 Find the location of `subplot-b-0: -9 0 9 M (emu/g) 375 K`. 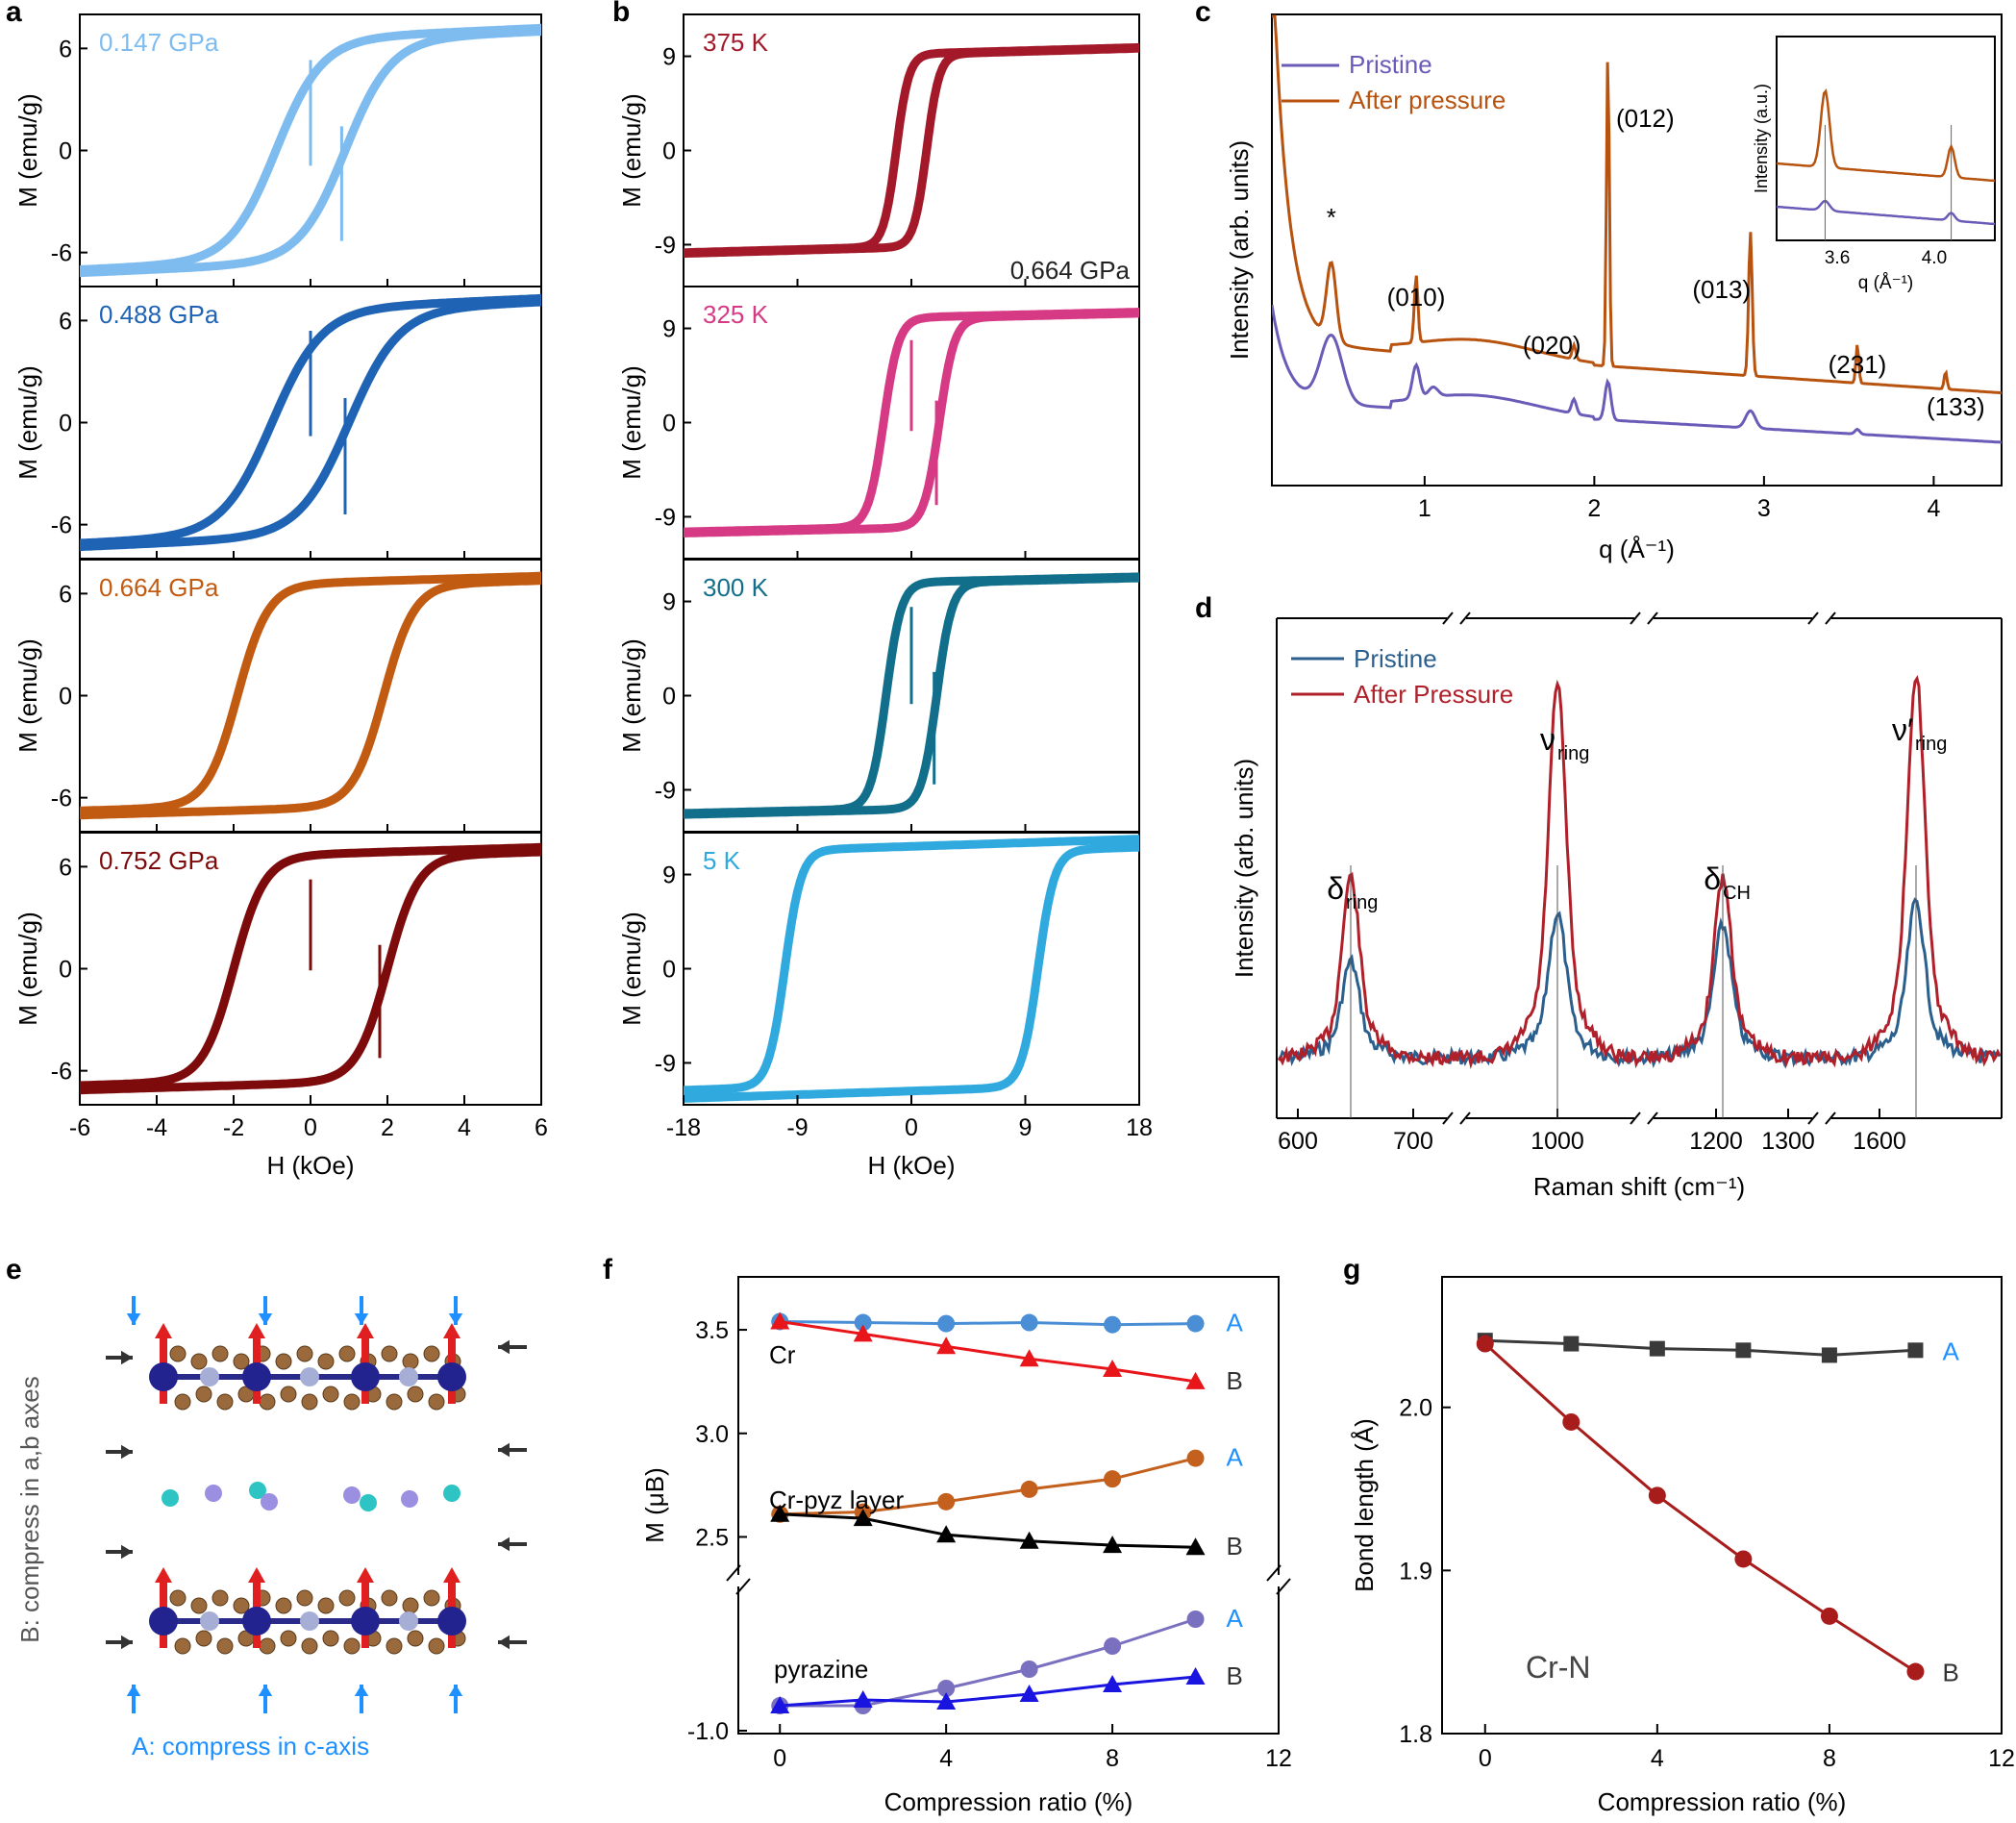

subplot-b-0: -9 0 9 M (emu/g) 375 K is located at coordinates (878, 150).